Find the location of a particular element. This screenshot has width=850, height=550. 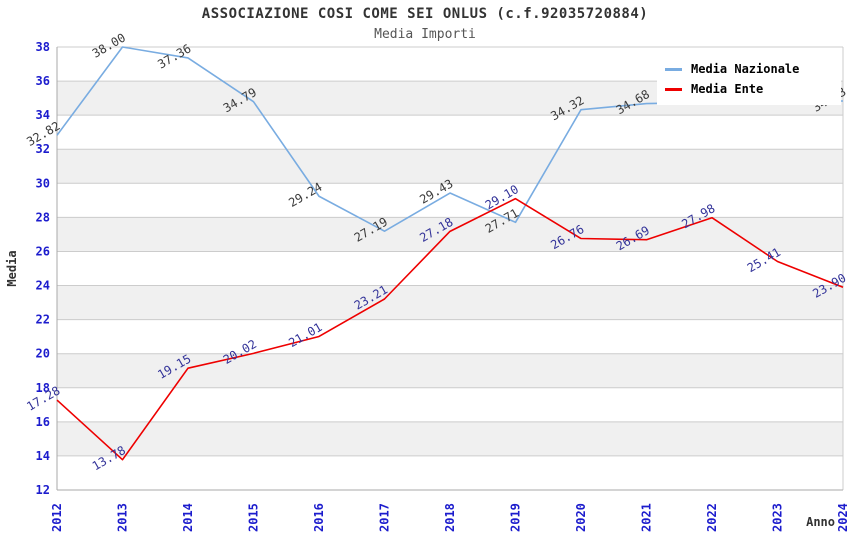

legend-item-media-nazionale: Media Nazionale is located at coordinates (751, 69).